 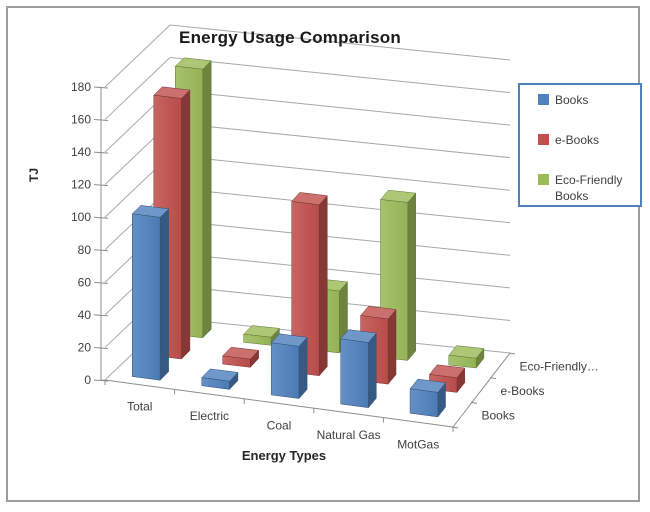 I want to click on legend-item-e-books: e-Books, so click(x=587, y=140).